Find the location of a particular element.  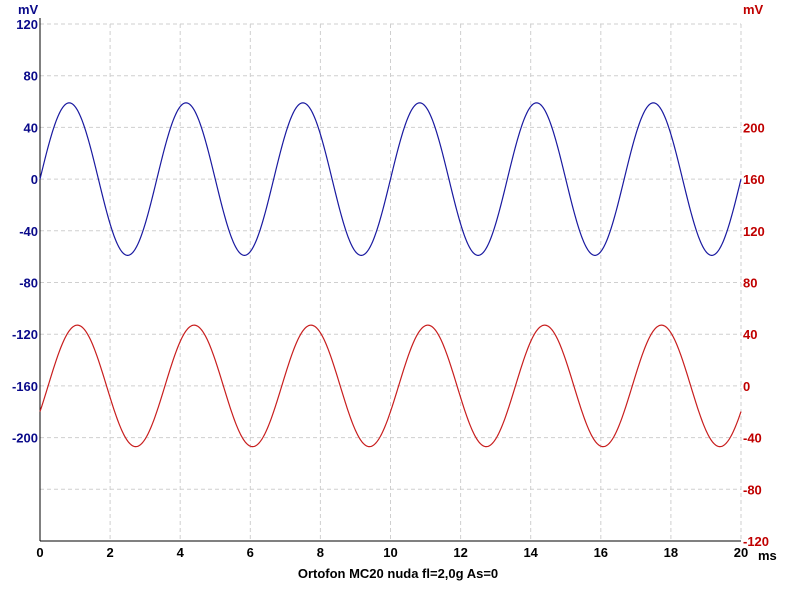

chart-title: Ortofon MC20 nuda fl=2,0g As=0 is located at coordinates (398, 573).